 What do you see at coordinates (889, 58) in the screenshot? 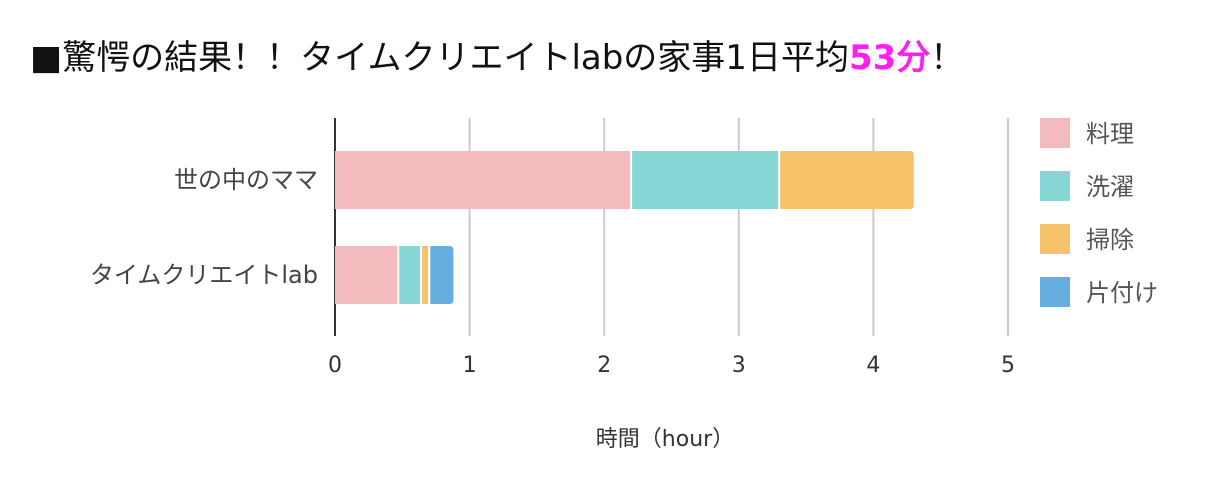
I see `title-highlight: 53分` at bounding box center [889, 58].